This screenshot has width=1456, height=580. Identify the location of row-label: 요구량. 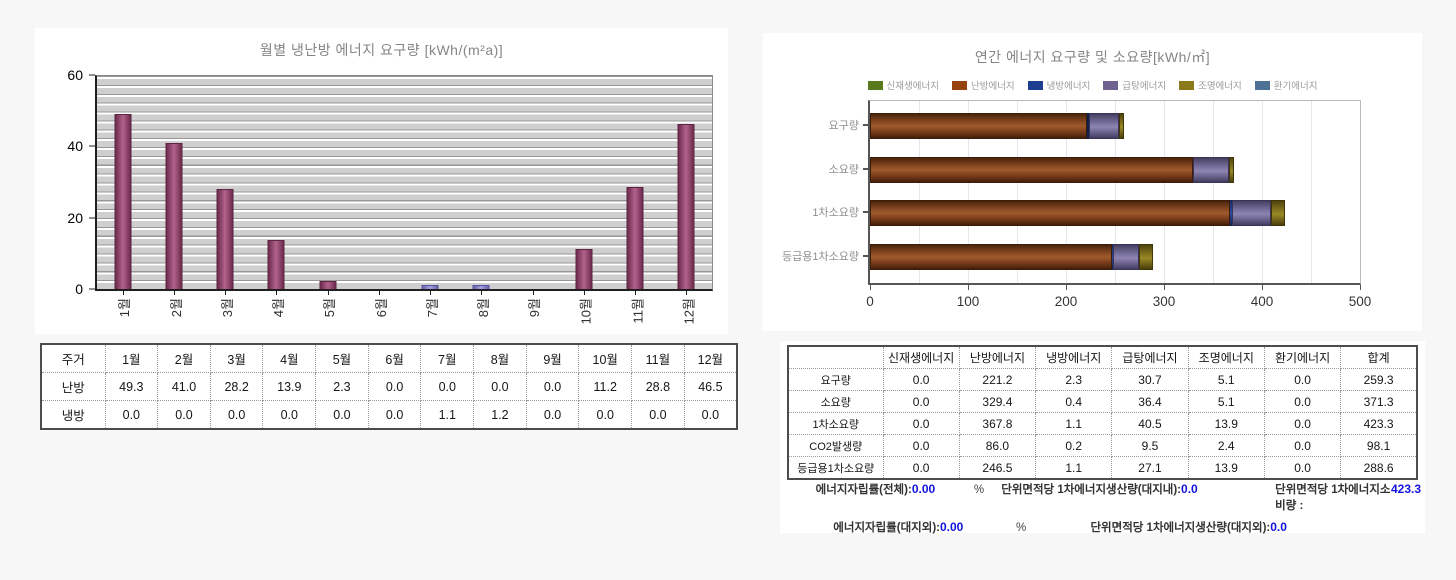
(835, 379).